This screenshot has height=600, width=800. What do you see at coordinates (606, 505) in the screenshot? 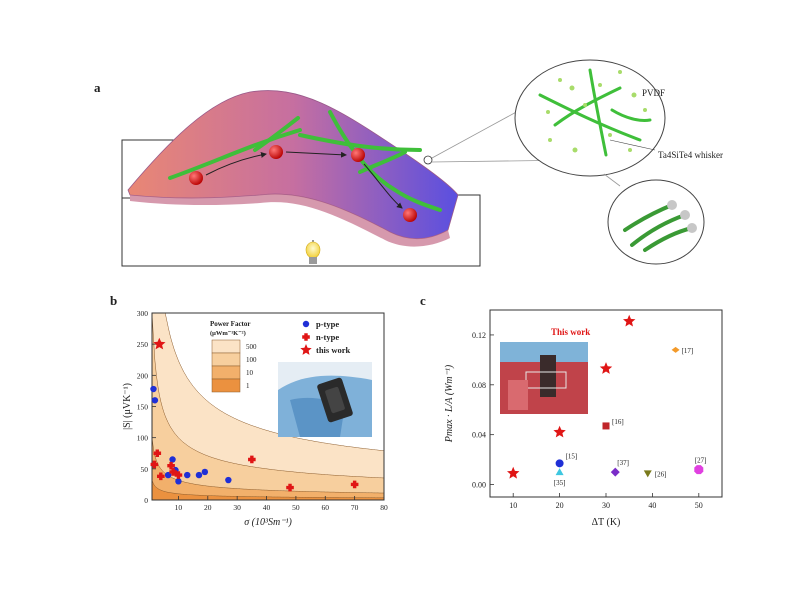
I see `c-xtick-label: 30` at bounding box center [606, 505].